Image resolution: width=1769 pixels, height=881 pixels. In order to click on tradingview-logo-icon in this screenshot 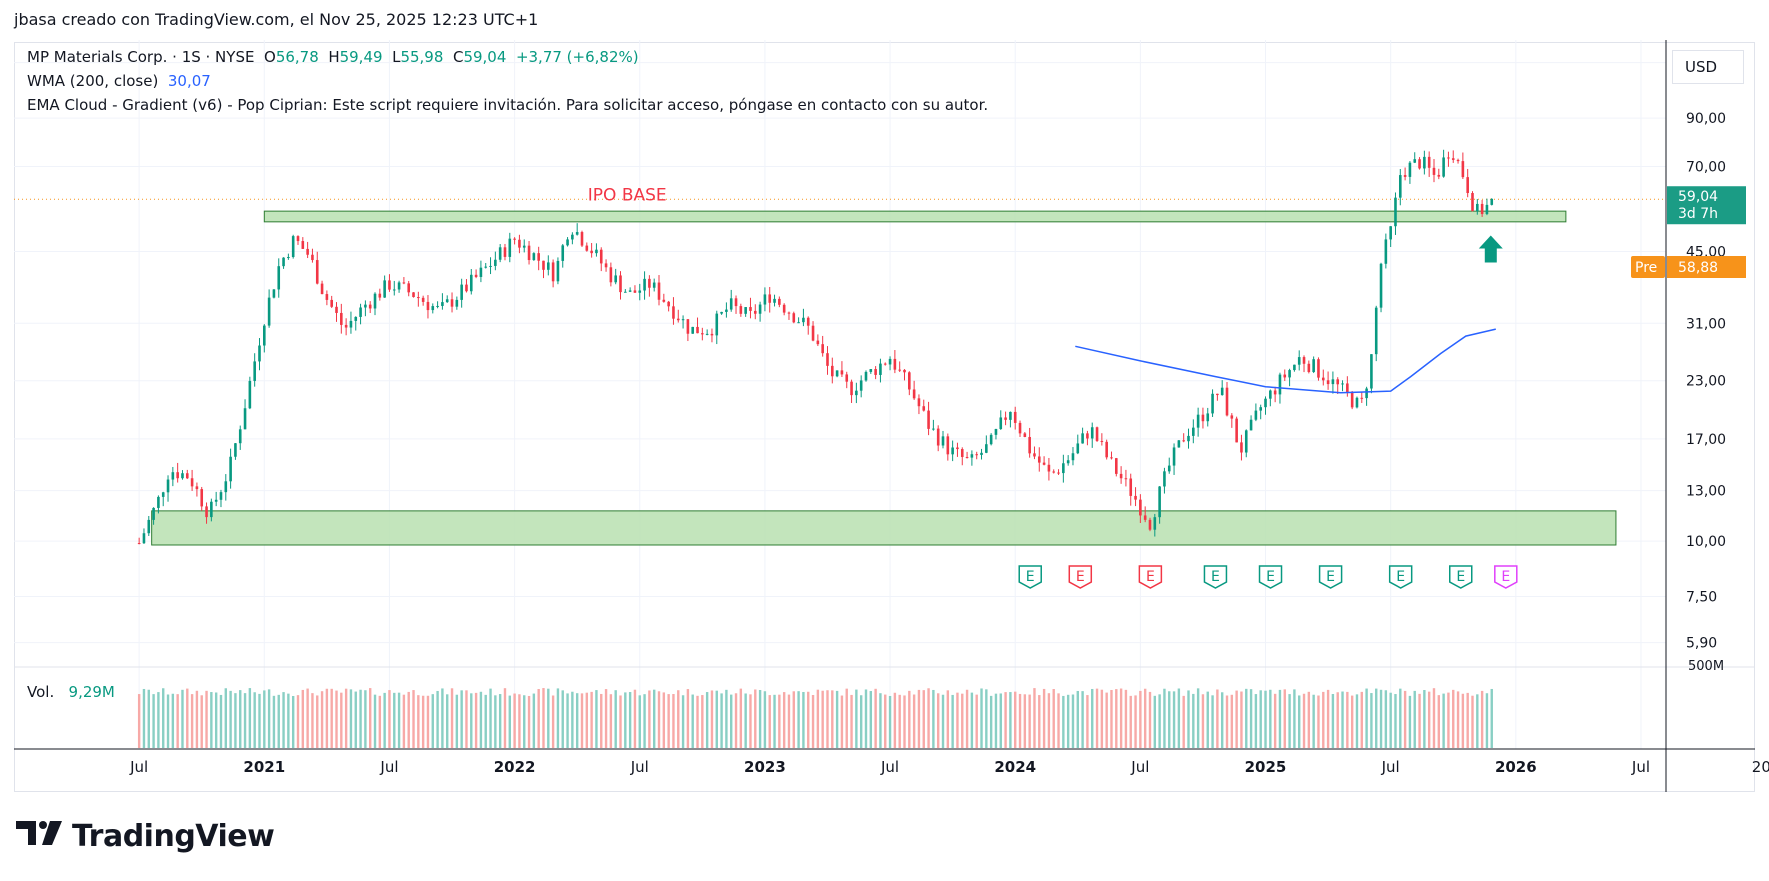, I will do `click(41, 832)`.